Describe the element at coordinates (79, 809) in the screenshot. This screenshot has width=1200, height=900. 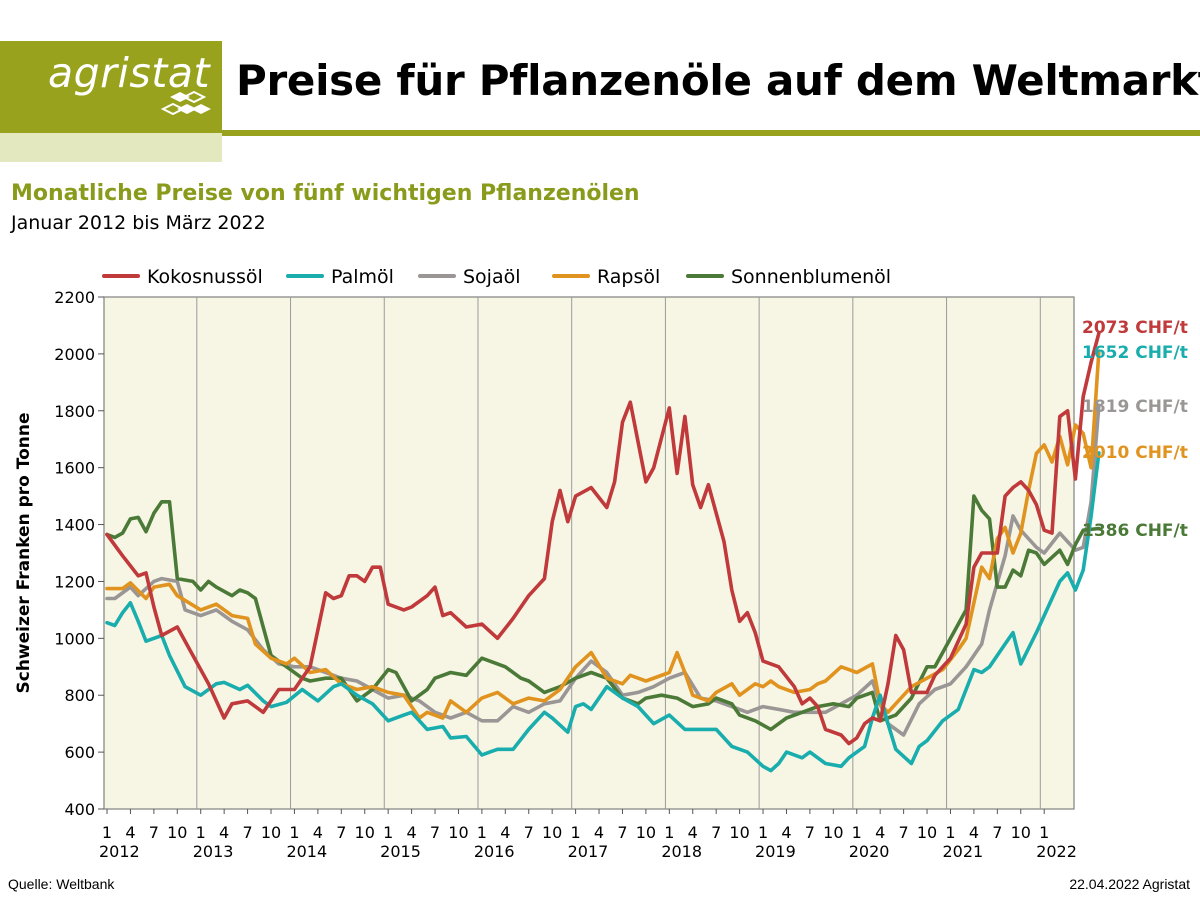
I see `y-tick-label: 400` at that location.